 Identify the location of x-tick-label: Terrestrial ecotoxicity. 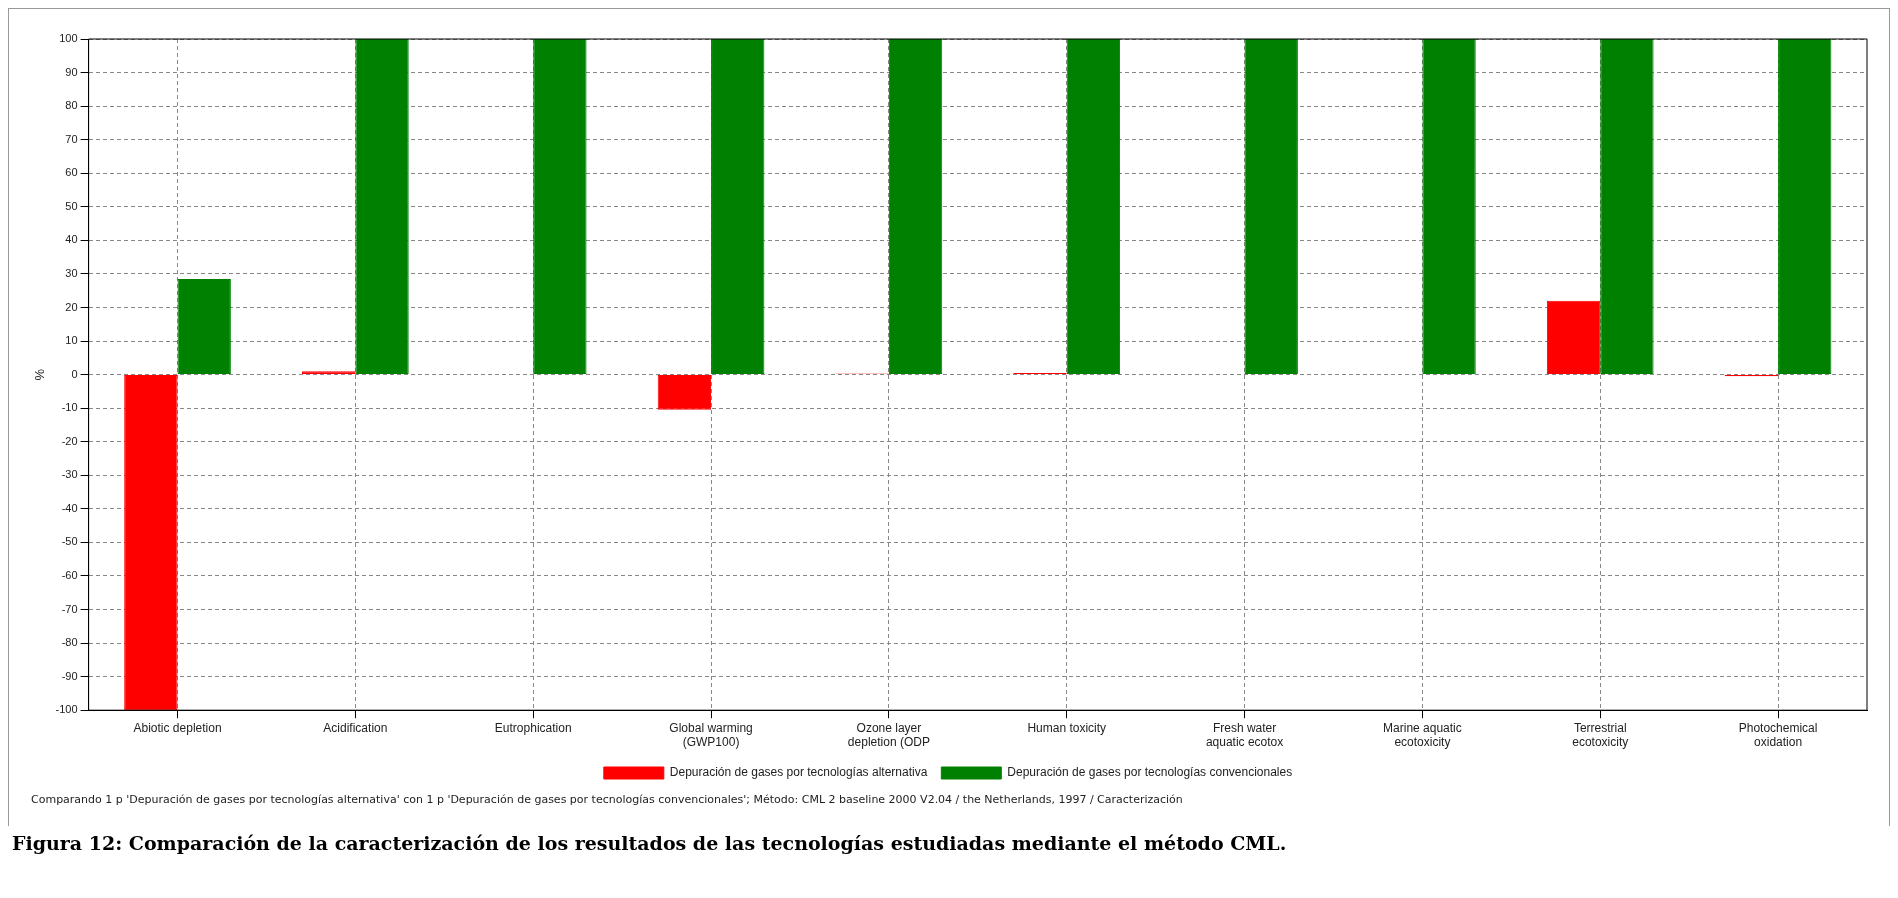
(1600, 735).